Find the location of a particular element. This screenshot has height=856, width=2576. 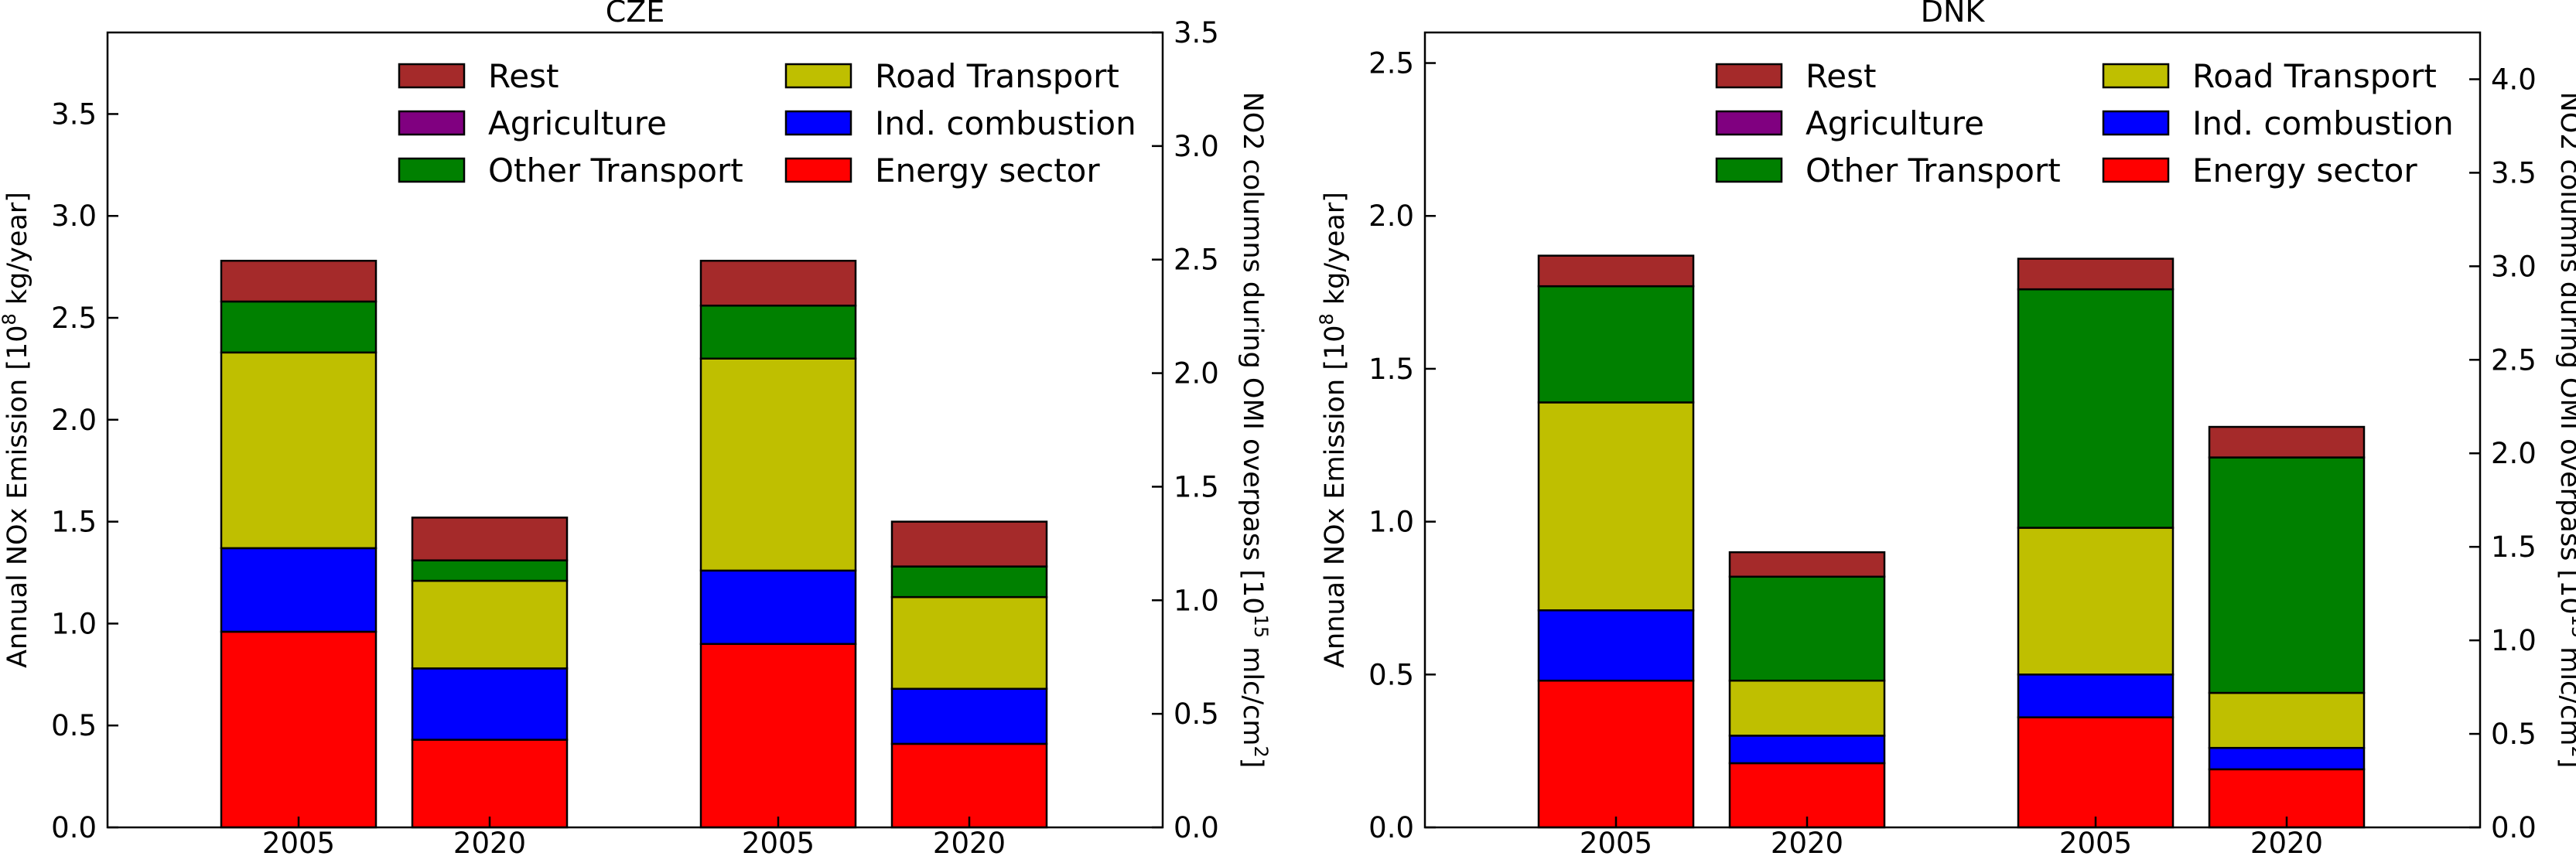

legend-label: Road Transport is located at coordinates (2314, 76).